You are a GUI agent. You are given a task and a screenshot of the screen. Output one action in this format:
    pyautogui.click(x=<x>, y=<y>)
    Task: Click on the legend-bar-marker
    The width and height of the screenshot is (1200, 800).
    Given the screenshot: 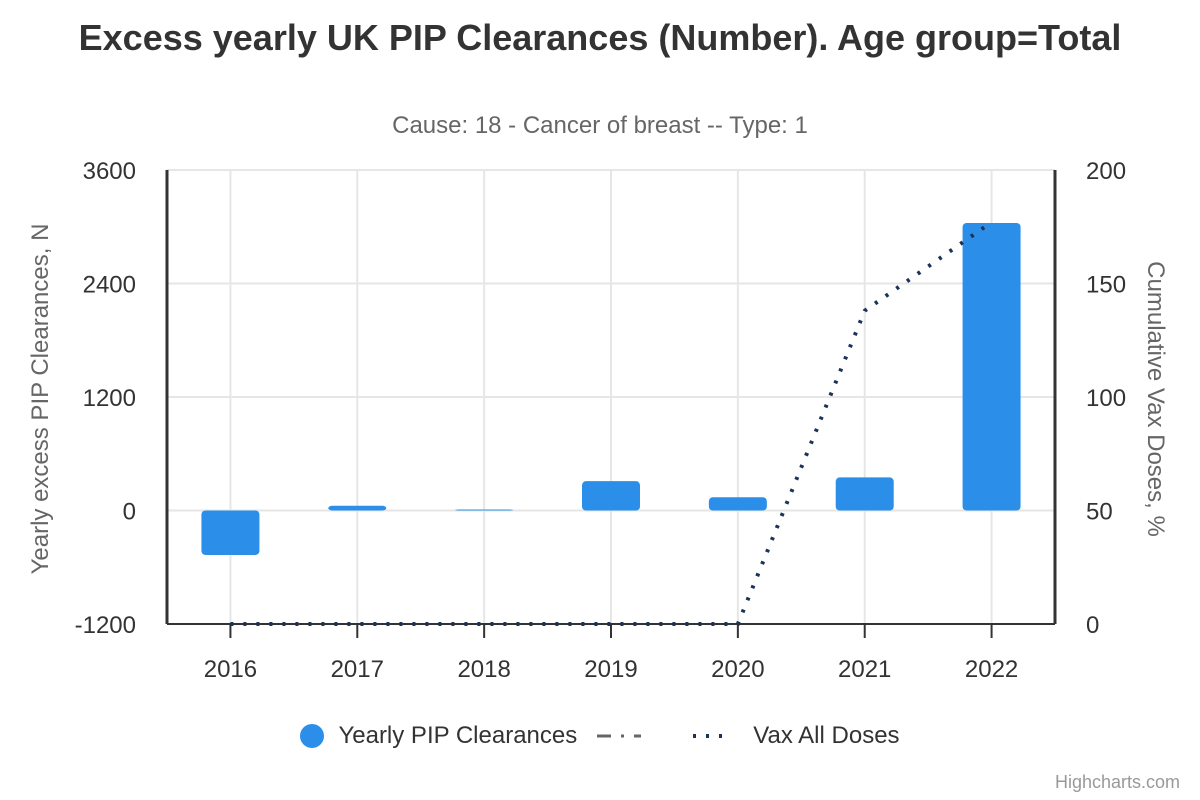 What is the action you would take?
    pyautogui.click(x=312, y=736)
    